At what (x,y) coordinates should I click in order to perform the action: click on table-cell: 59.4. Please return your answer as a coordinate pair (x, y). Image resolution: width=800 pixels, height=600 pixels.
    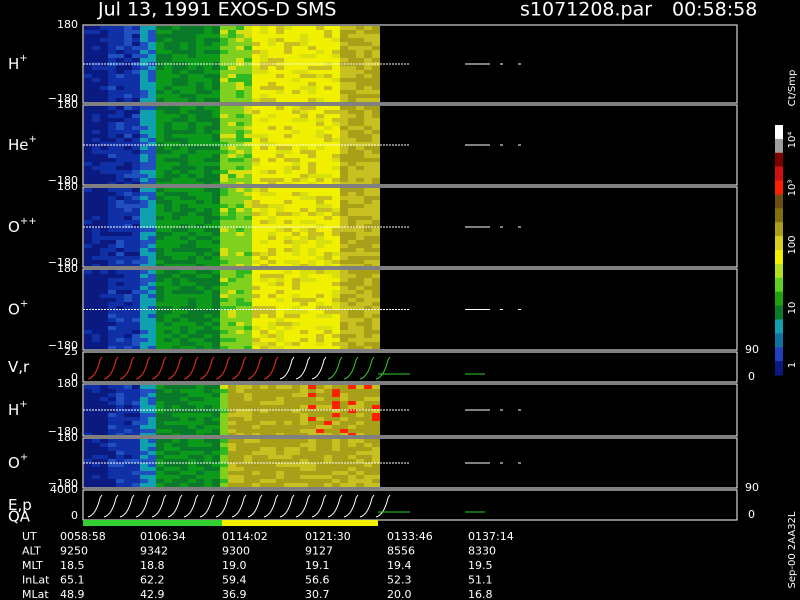
    Looking at the image, I should click on (234, 580).